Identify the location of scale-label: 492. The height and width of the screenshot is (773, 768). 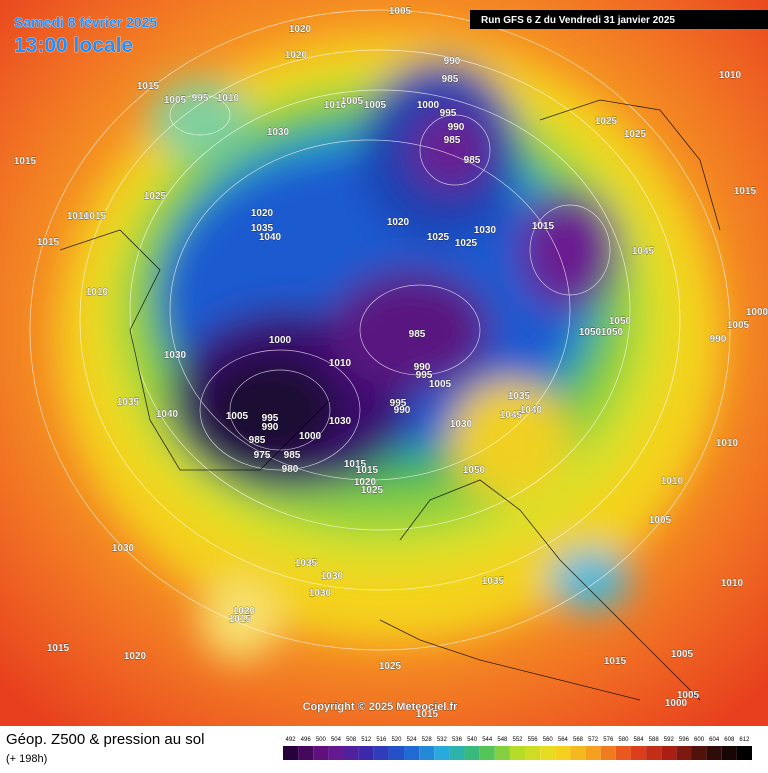
(291, 740).